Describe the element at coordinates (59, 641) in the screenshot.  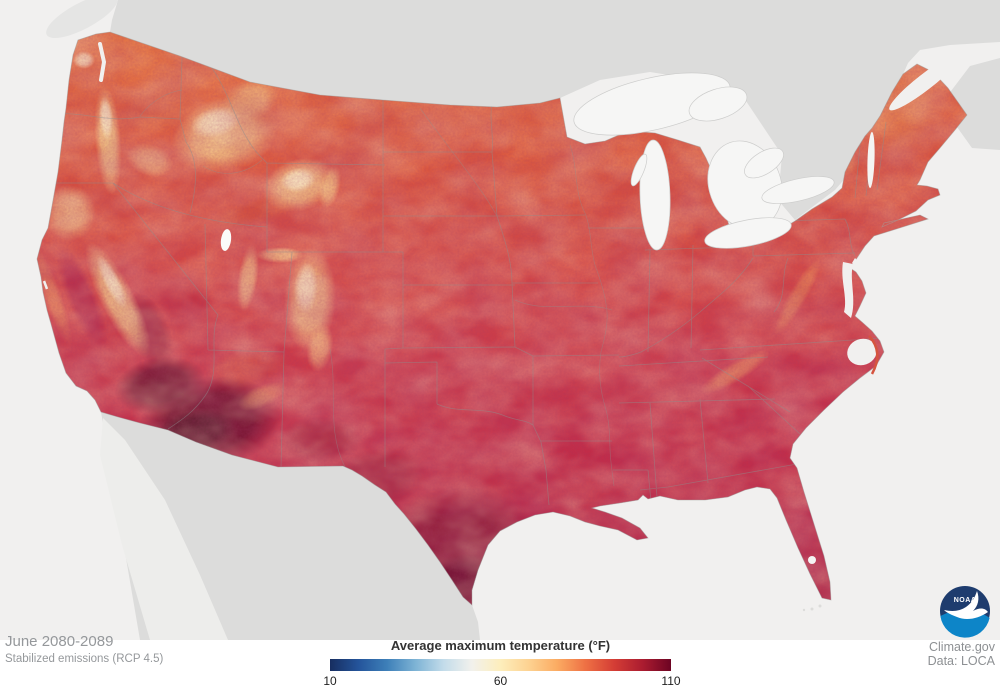
I see `period-label: June 2080-2089` at that location.